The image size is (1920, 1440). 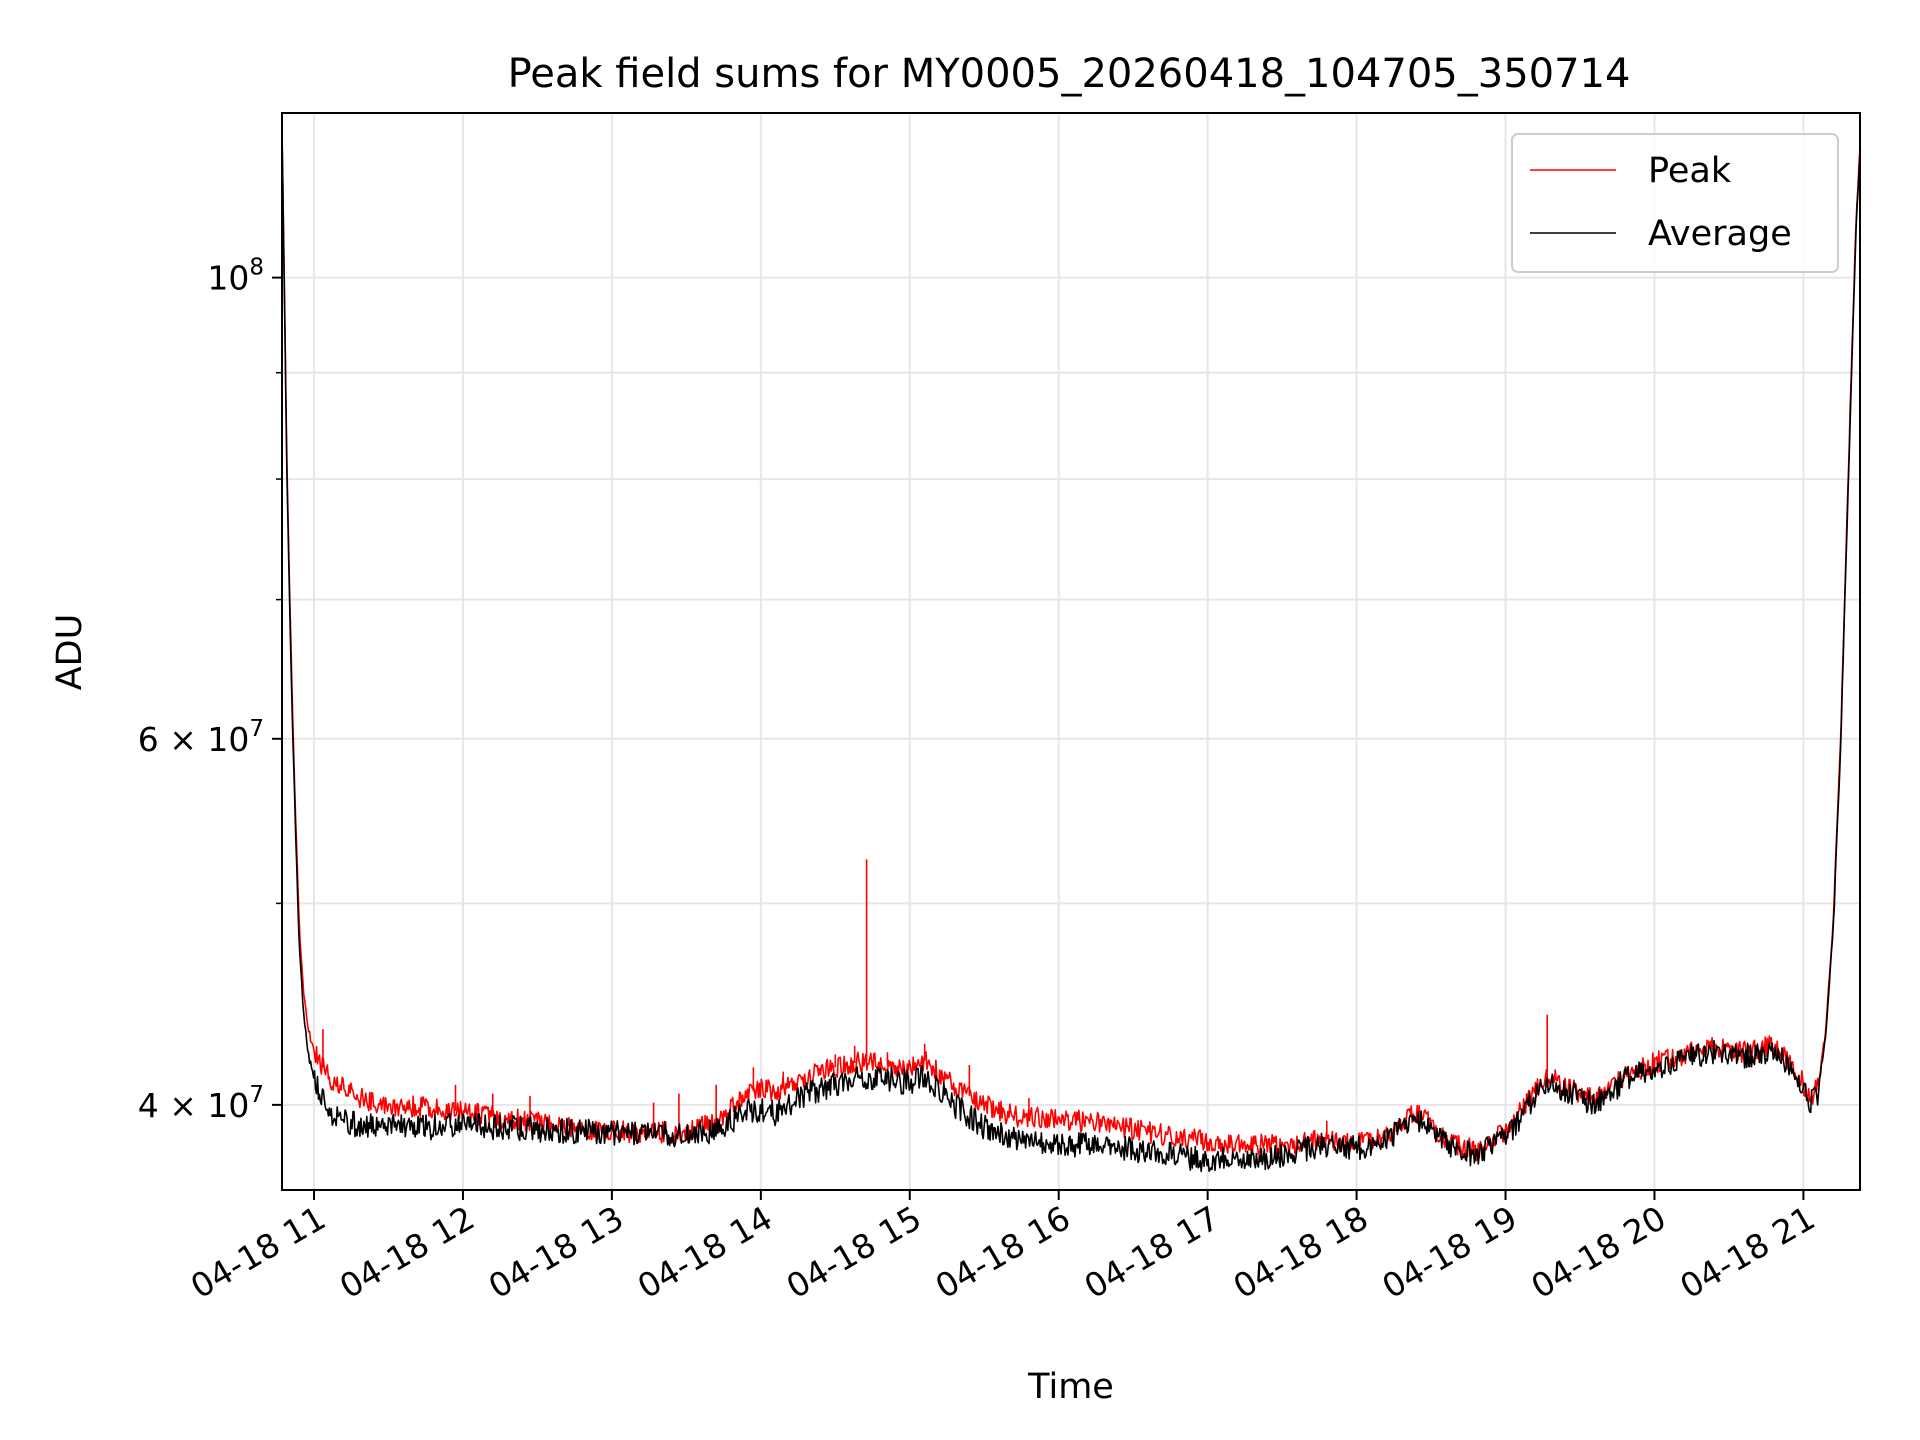 What do you see at coordinates (1720, 234) in the screenshot?
I see `legend-label-average: Average` at bounding box center [1720, 234].